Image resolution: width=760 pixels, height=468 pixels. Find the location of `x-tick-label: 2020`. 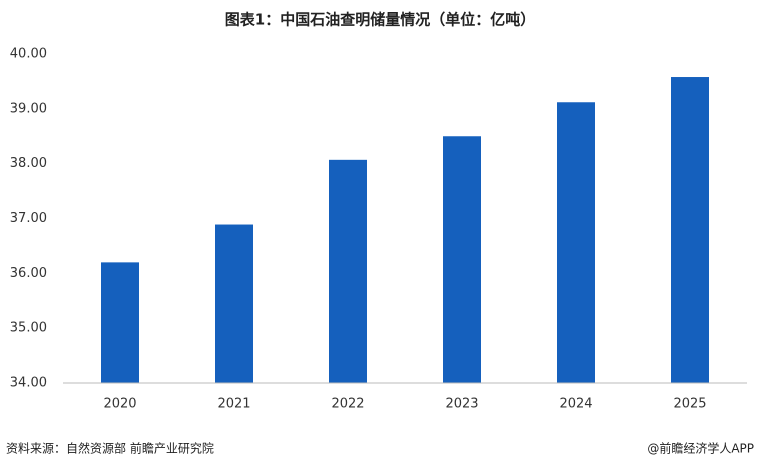

x-tick-label: 2020 is located at coordinates (119, 404).